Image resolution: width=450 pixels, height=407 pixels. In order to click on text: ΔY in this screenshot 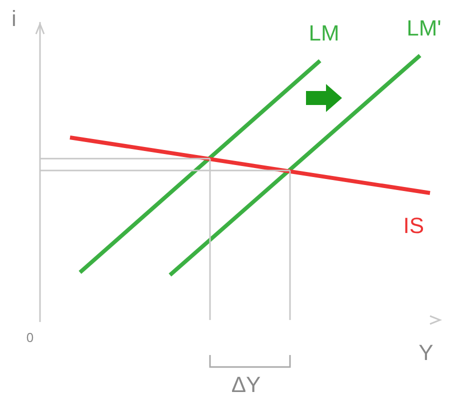, I will do `click(246, 384)`.